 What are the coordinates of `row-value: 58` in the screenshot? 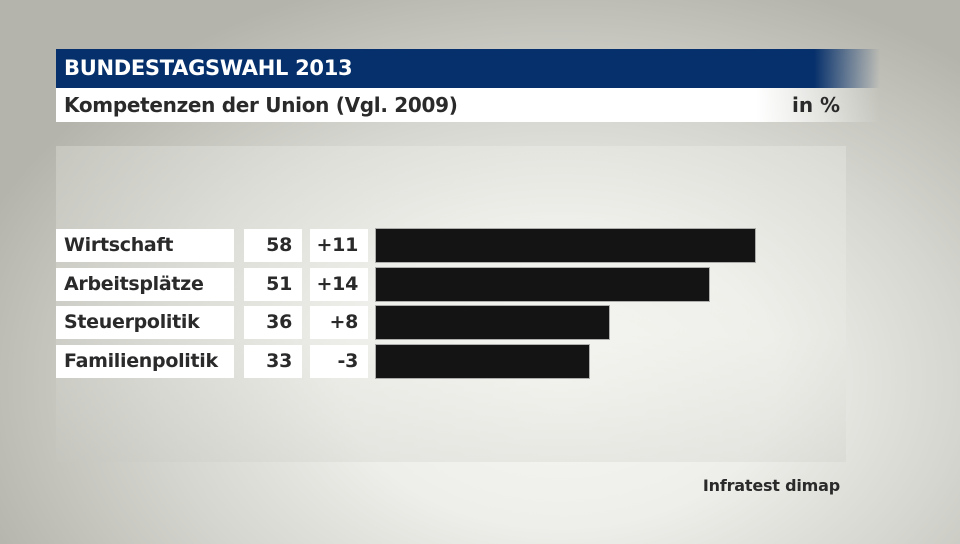 It's located at (273, 245).